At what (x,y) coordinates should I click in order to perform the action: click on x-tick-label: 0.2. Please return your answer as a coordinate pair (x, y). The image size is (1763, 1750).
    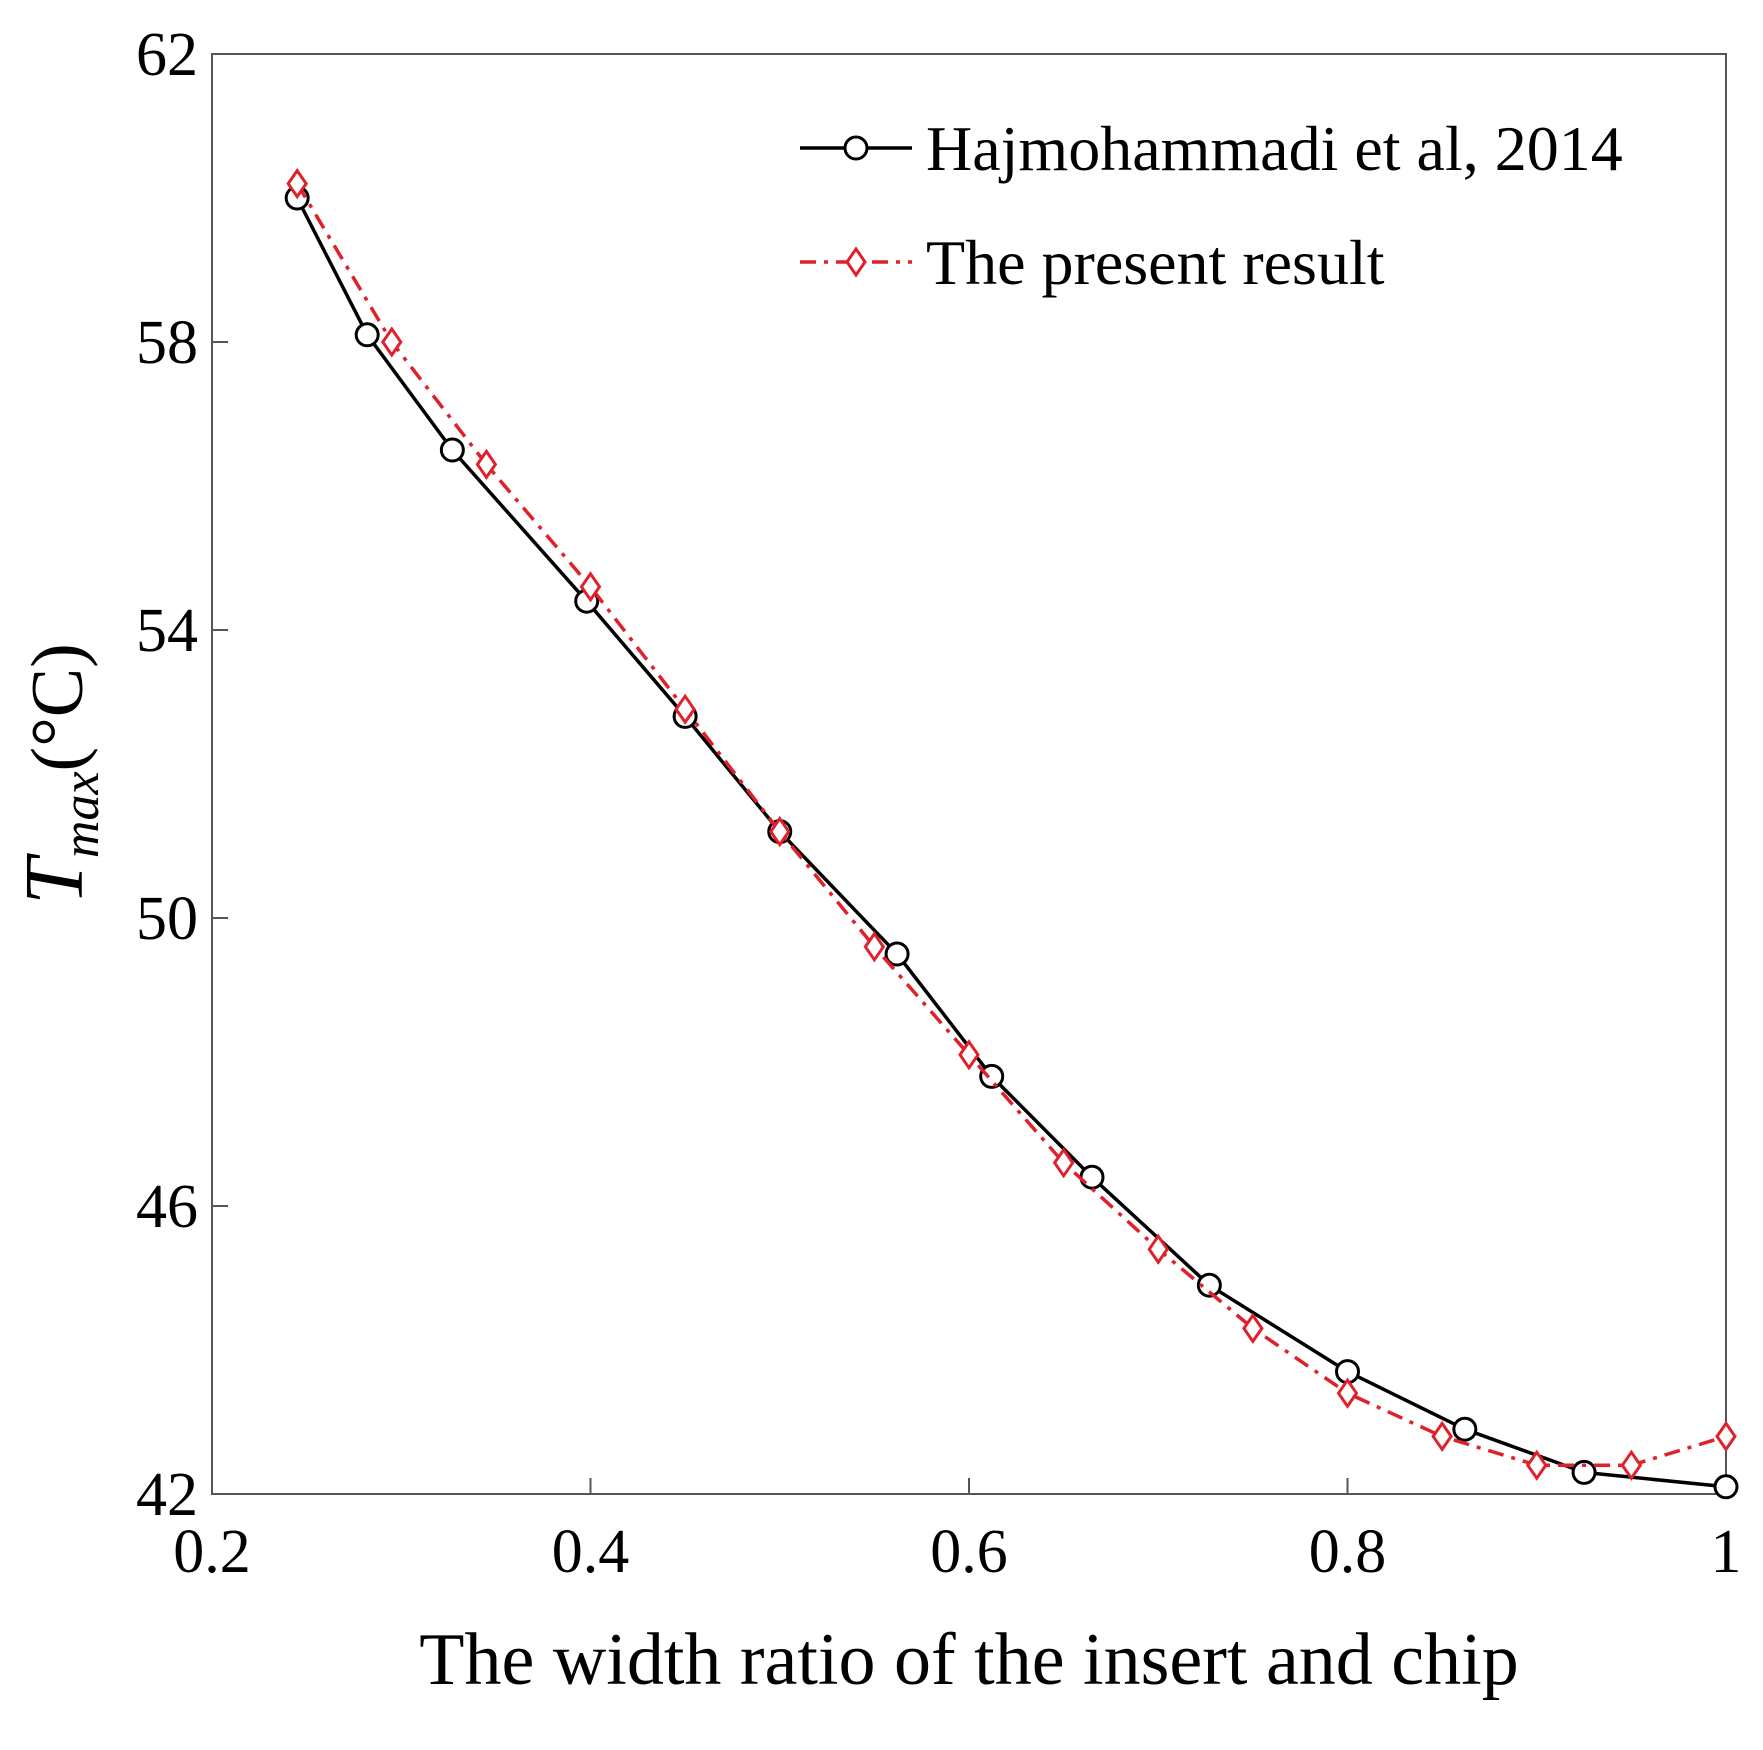
    Looking at the image, I should click on (212, 1552).